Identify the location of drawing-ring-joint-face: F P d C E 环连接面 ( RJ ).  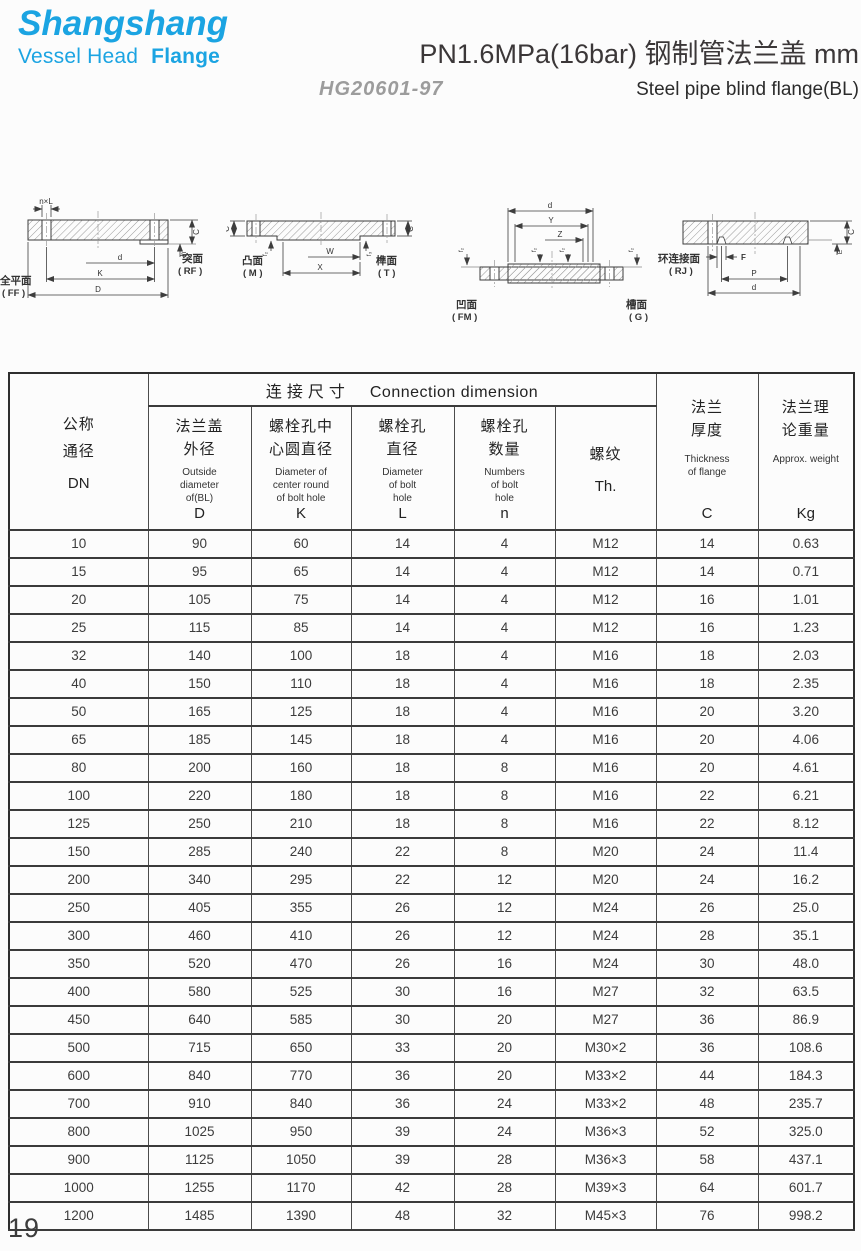
(757, 254).